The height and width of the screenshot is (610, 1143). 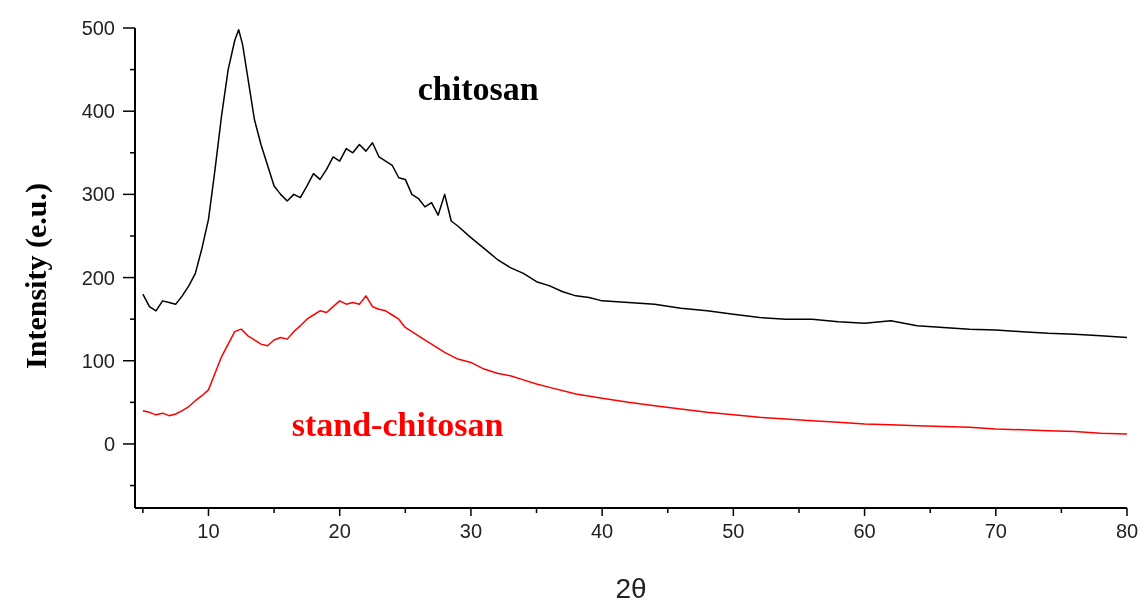 I want to click on y-tick-label: 500, so click(x=98, y=28).